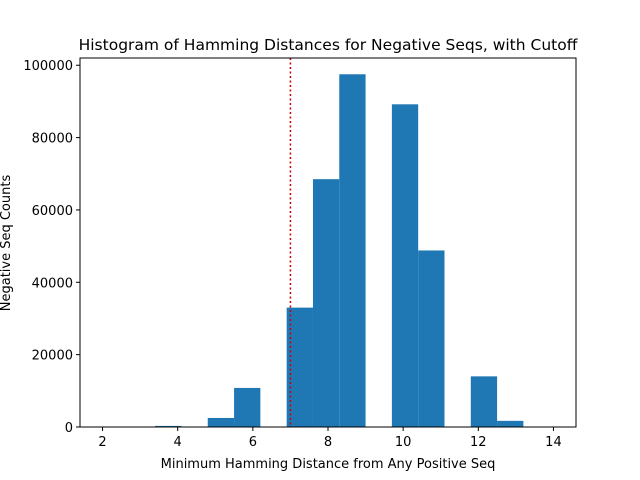 The image size is (640, 480). Describe the element at coordinates (328, 442) in the screenshot. I see `x-tick-label: 8` at that location.